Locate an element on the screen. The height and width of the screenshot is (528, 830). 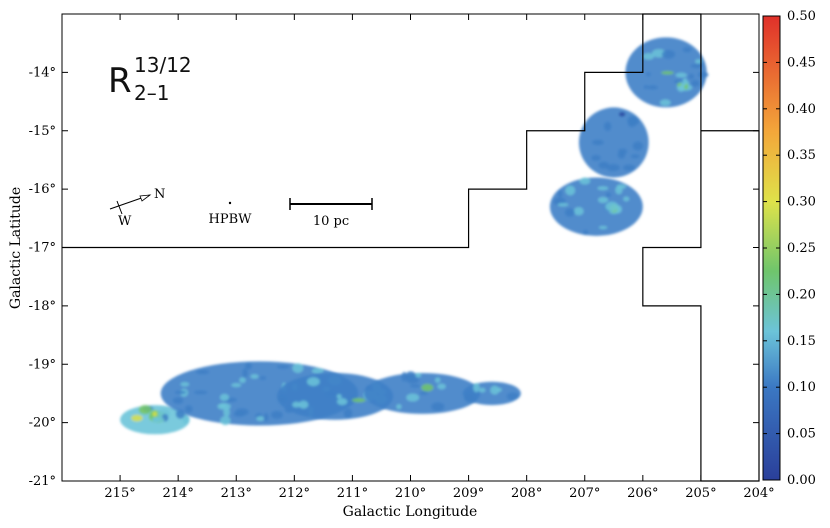
colorbar-tick-label: 0.20 is located at coordinates (801, 294).